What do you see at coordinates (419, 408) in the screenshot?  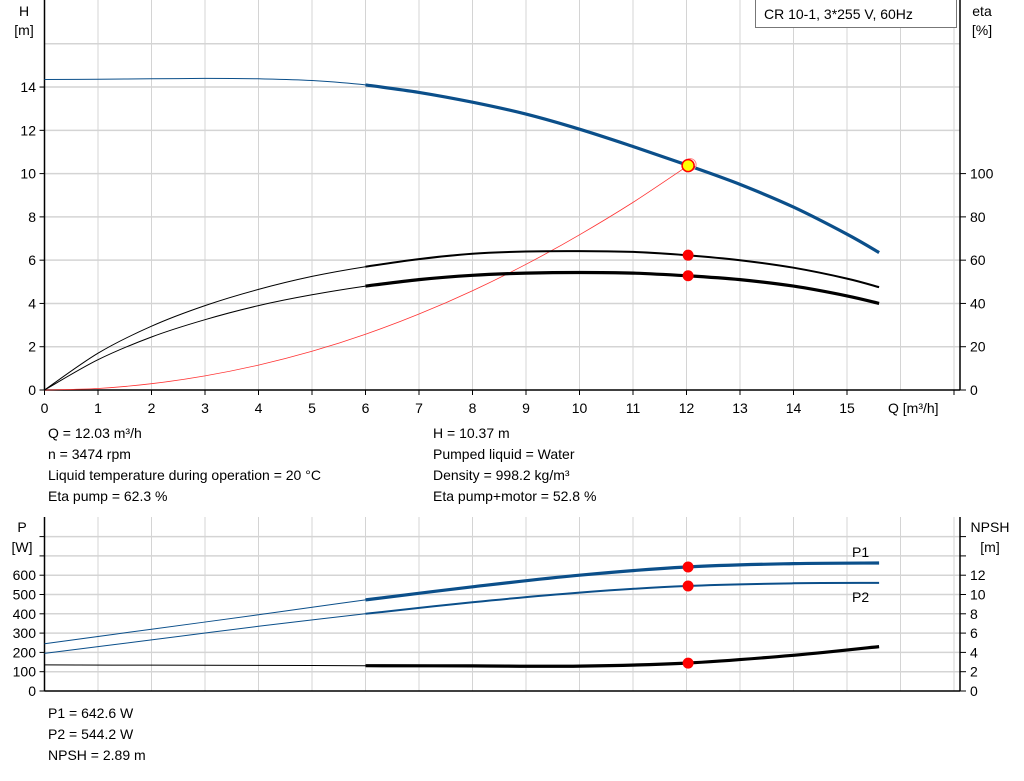 I see `x-tick-label: 7` at bounding box center [419, 408].